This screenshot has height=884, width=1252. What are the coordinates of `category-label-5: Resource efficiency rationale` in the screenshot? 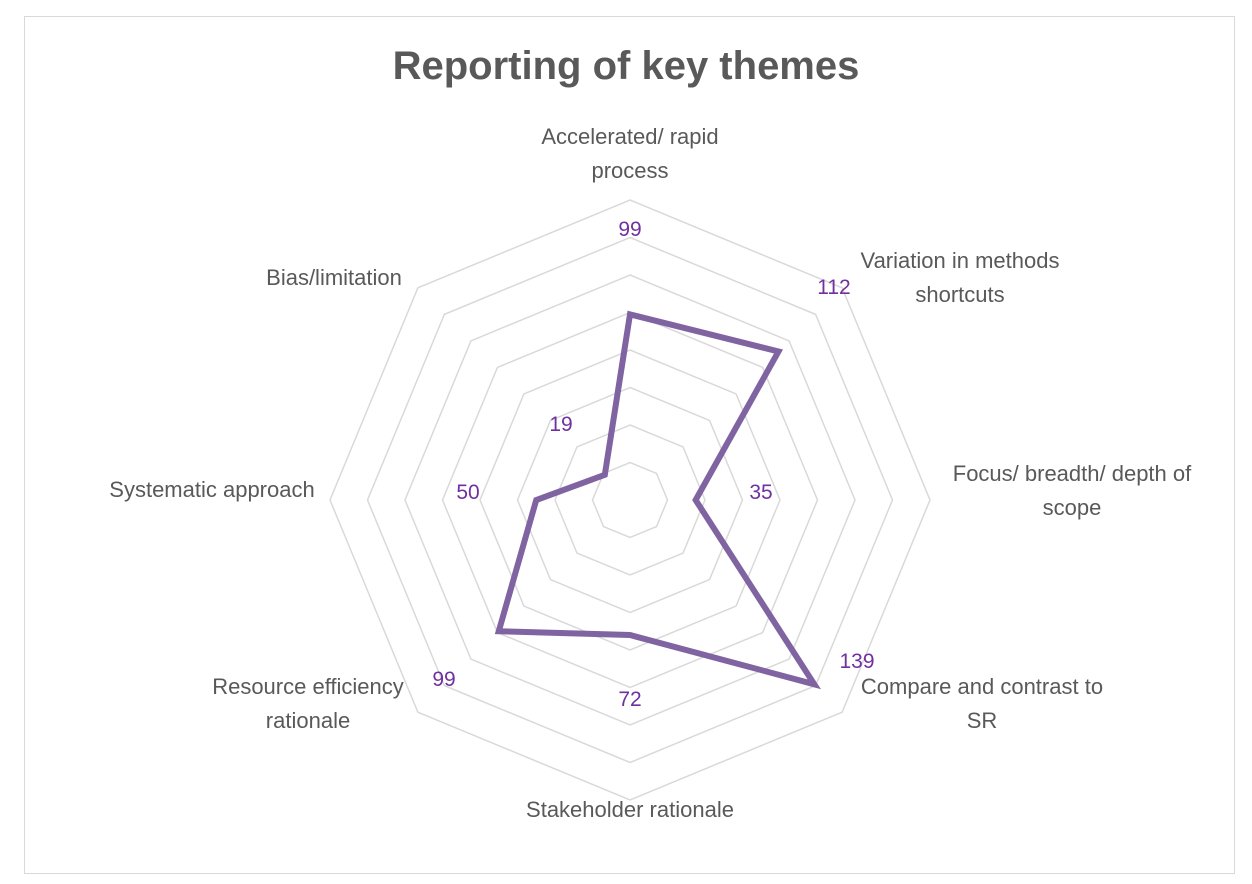 It's located at (308, 703).